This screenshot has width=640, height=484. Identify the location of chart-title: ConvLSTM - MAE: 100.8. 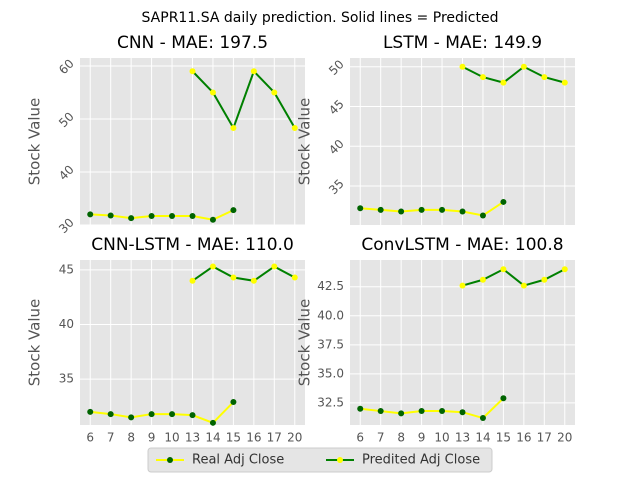
(462, 245).